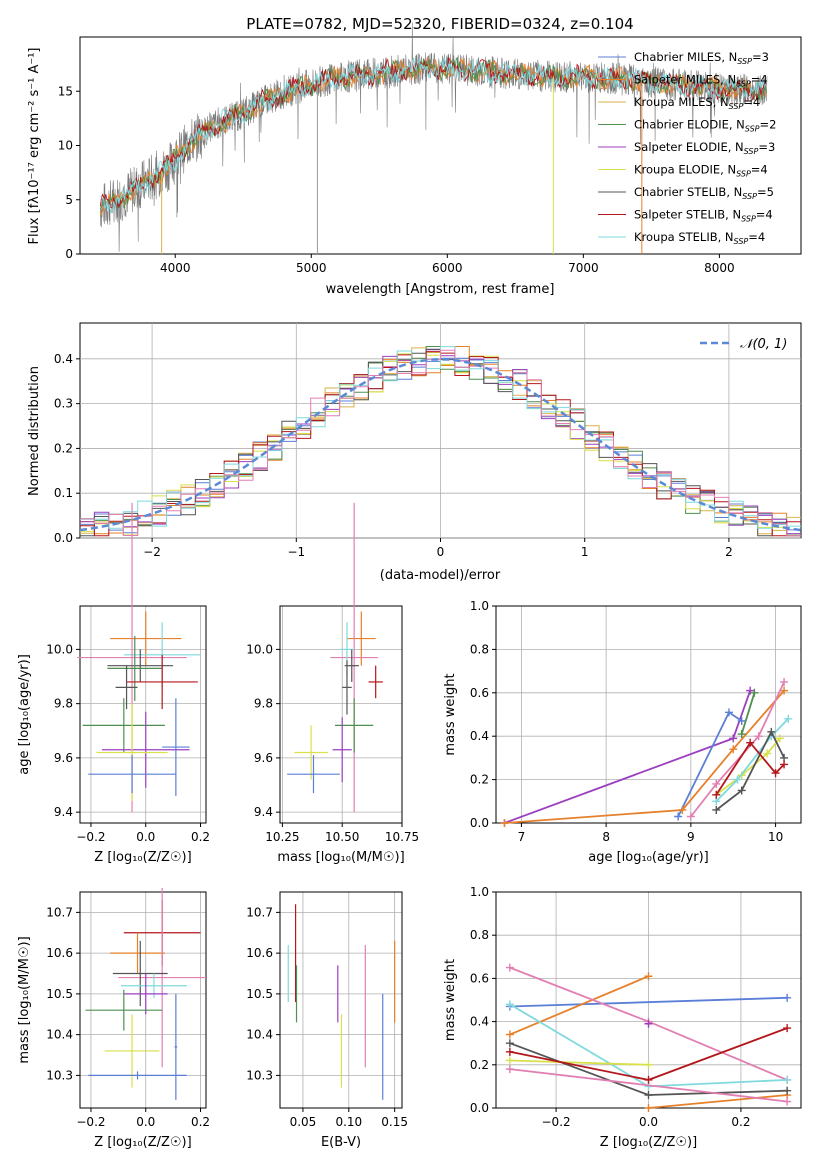 This screenshot has width=819, height=1170. What do you see at coordinates (701, 81) in the screenshot?
I see `legend-label: Salpeter MILES, NSSP=4` at bounding box center [701, 81].